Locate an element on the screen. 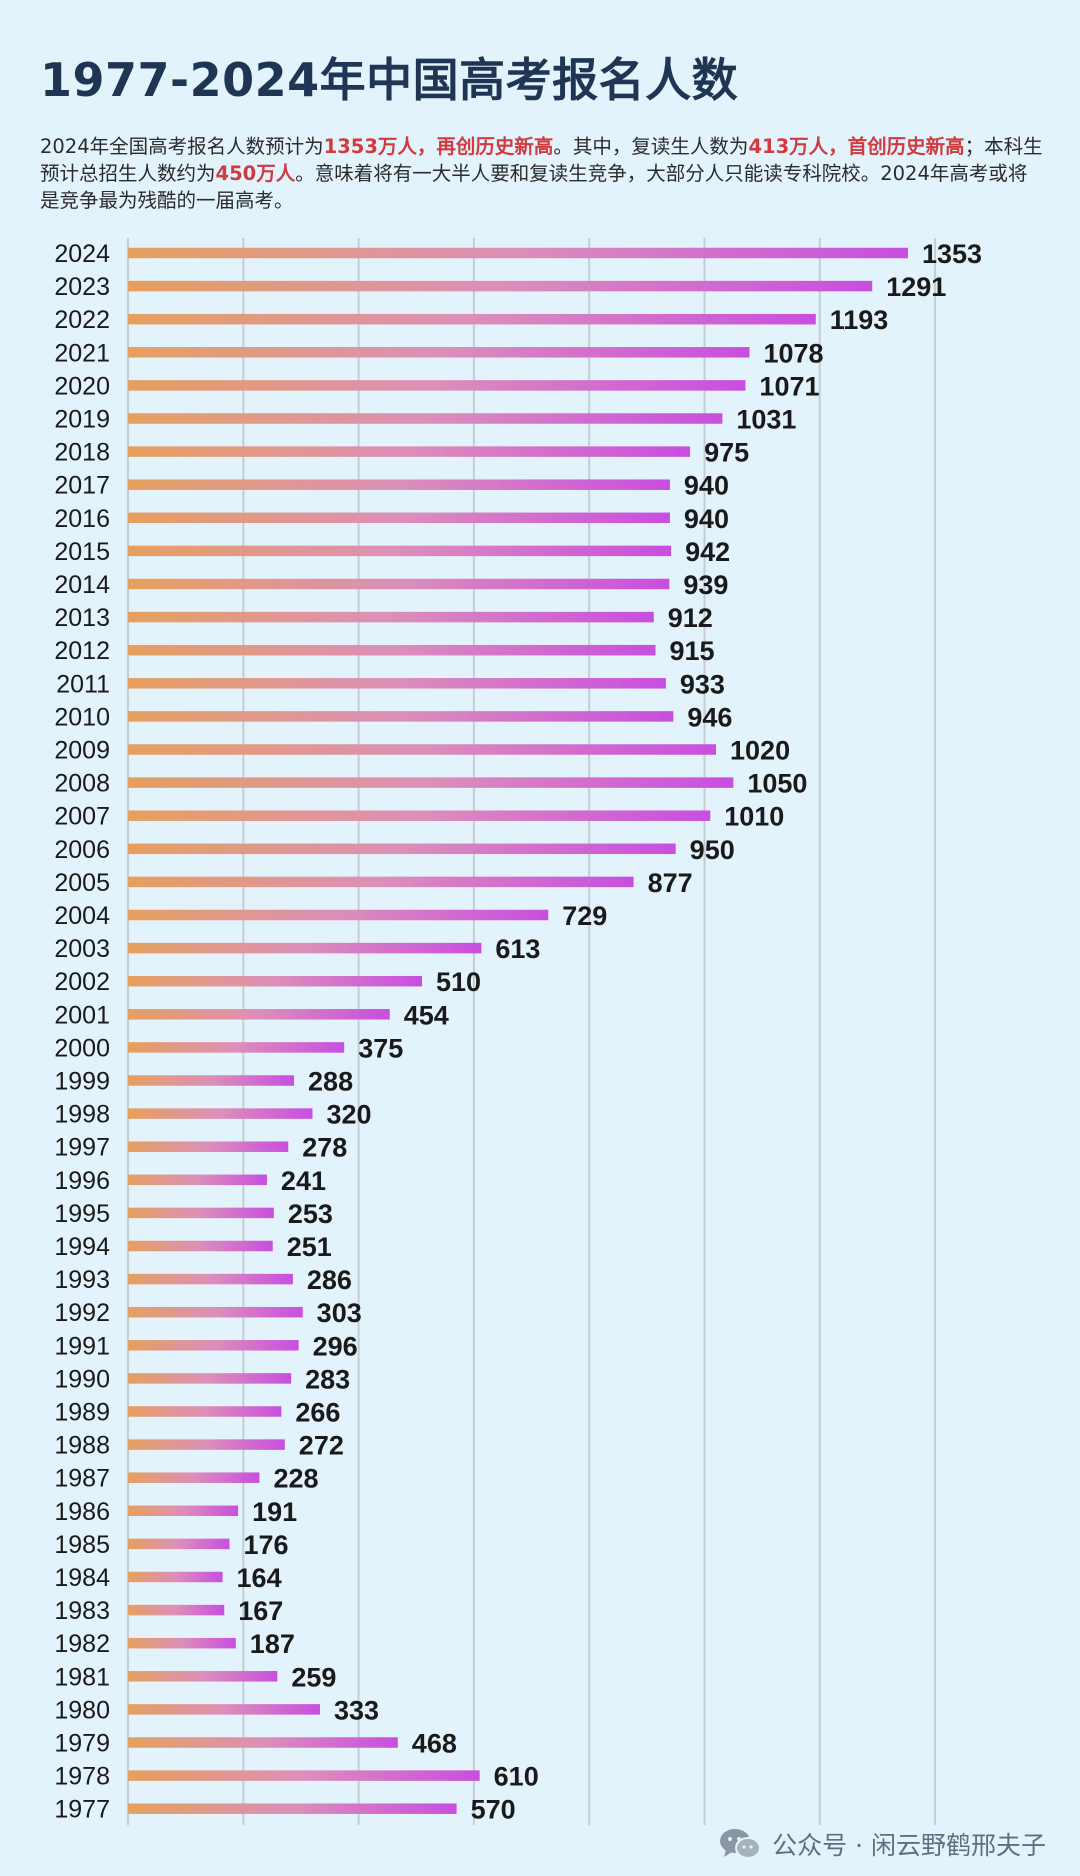  value-label: 241 is located at coordinates (303, 1181).